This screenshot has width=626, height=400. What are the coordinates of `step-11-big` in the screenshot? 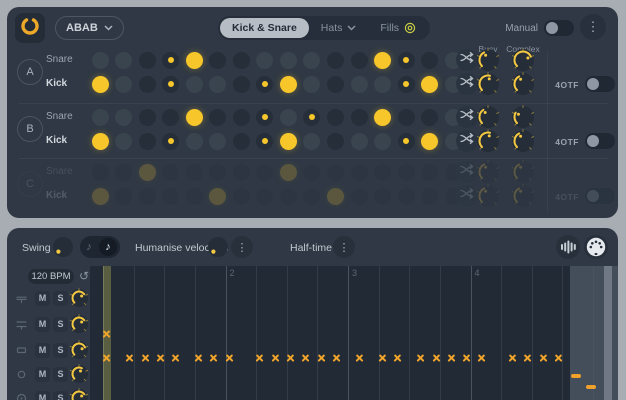 It's located at (335, 196).